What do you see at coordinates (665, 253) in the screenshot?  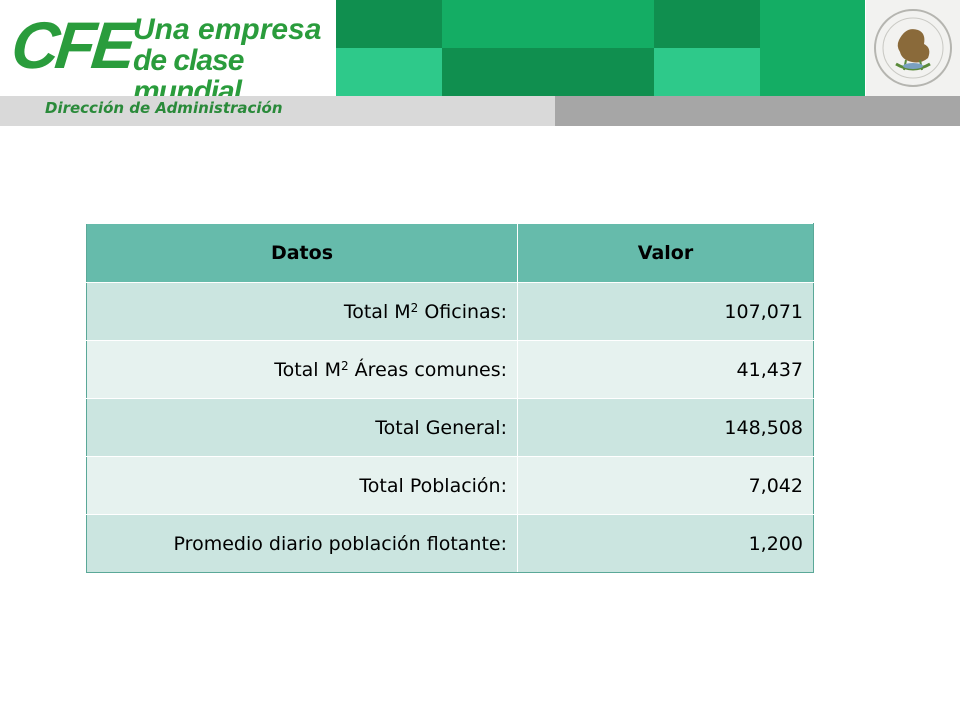 I see `header-valor: Valor` at bounding box center [665, 253].